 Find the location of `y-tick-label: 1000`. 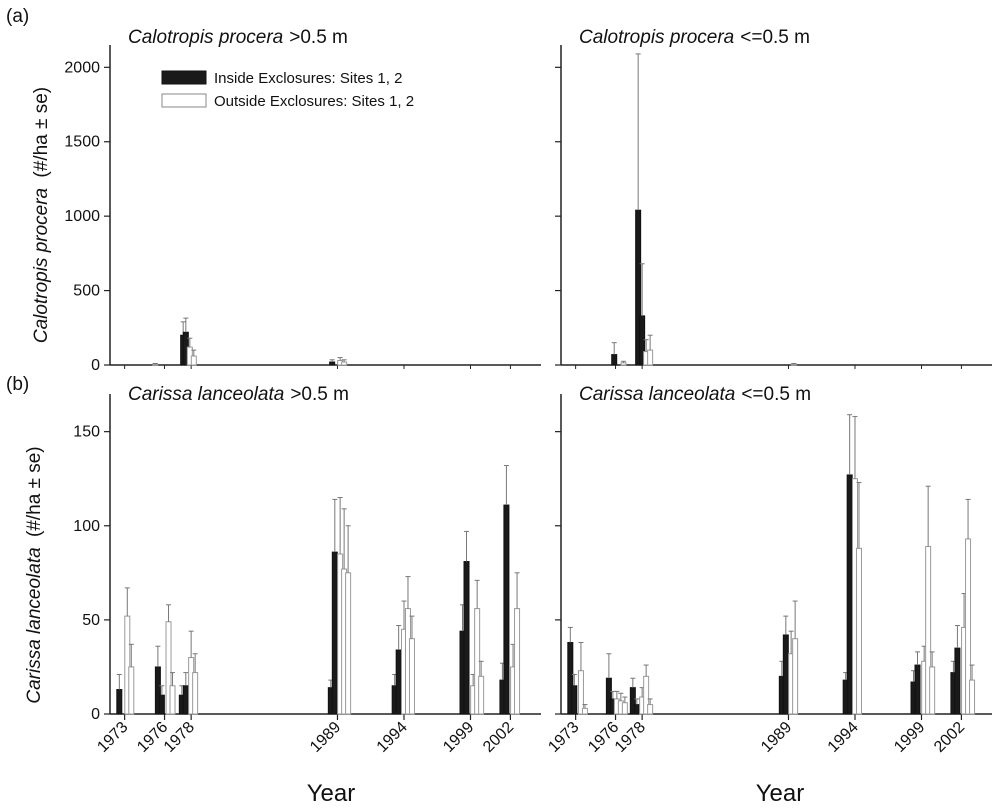

y-tick-label: 1000 is located at coordinates (82, 216).